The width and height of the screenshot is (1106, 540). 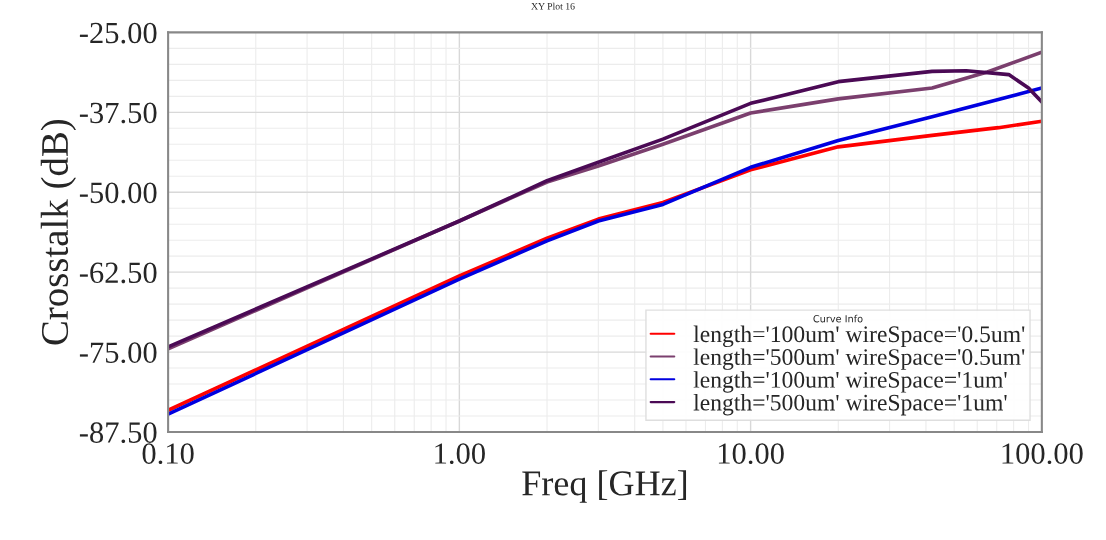 What do you see at coordinates (838, 318) in the screenshot?
I see `legend-title: Curve Info` at bounding box center [838, 318].